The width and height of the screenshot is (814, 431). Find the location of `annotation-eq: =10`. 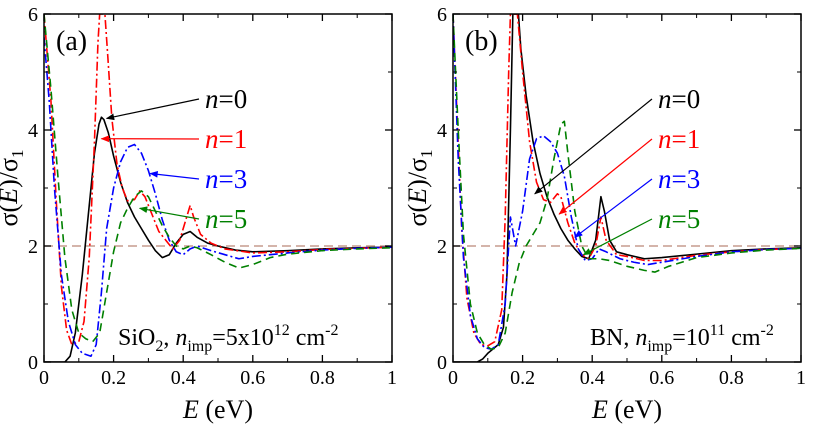

annotation-eq: =10 is located at coordinates (691, 338).